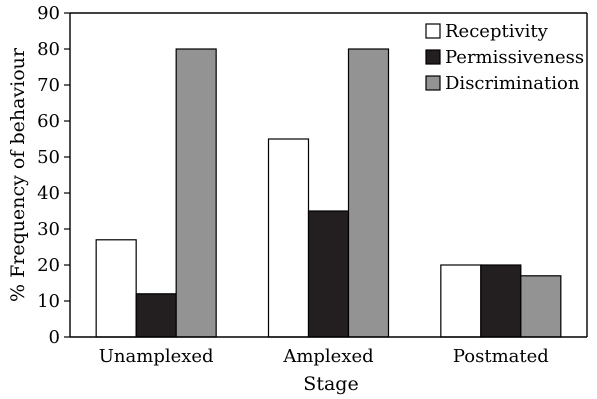 Image resolution: width=597 pixels, height=399 pixels. What do you see at coordinates (512, 83) in the screenshot?
I see `legend-label-discrimination: Discrimination` at bounding box center [512, 83].